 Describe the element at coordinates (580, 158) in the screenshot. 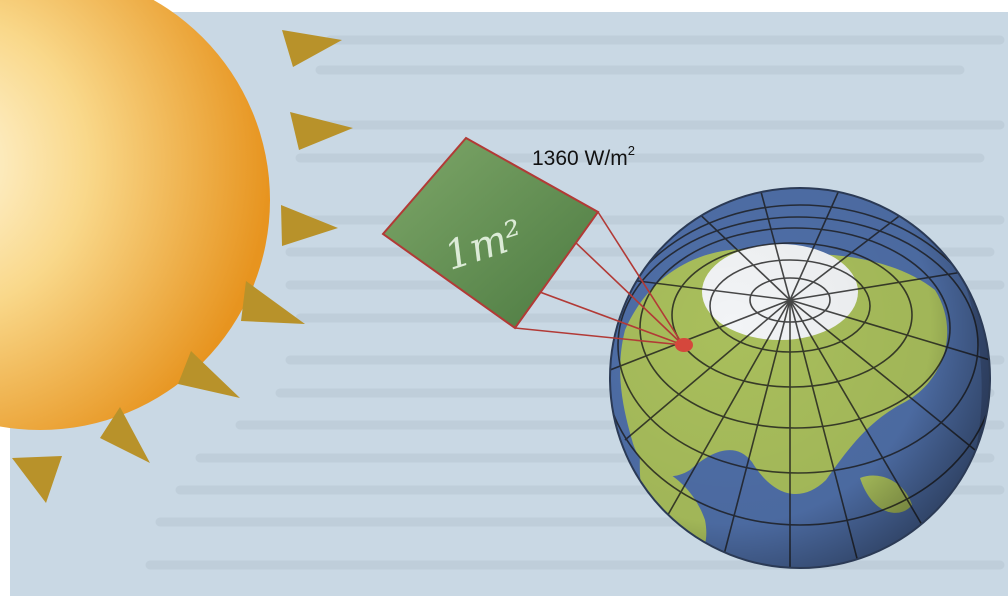

I see `flux-value: 1360 W/m` at that location.